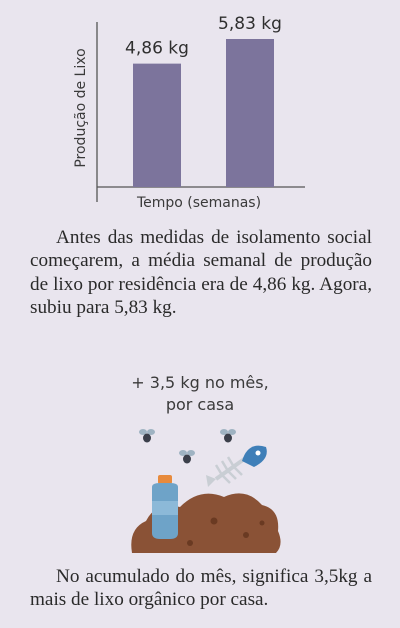  What do you see at coordinates (165, 507) in the screenshot?
I see `bottle-icon` at bounding box center [165, 507].